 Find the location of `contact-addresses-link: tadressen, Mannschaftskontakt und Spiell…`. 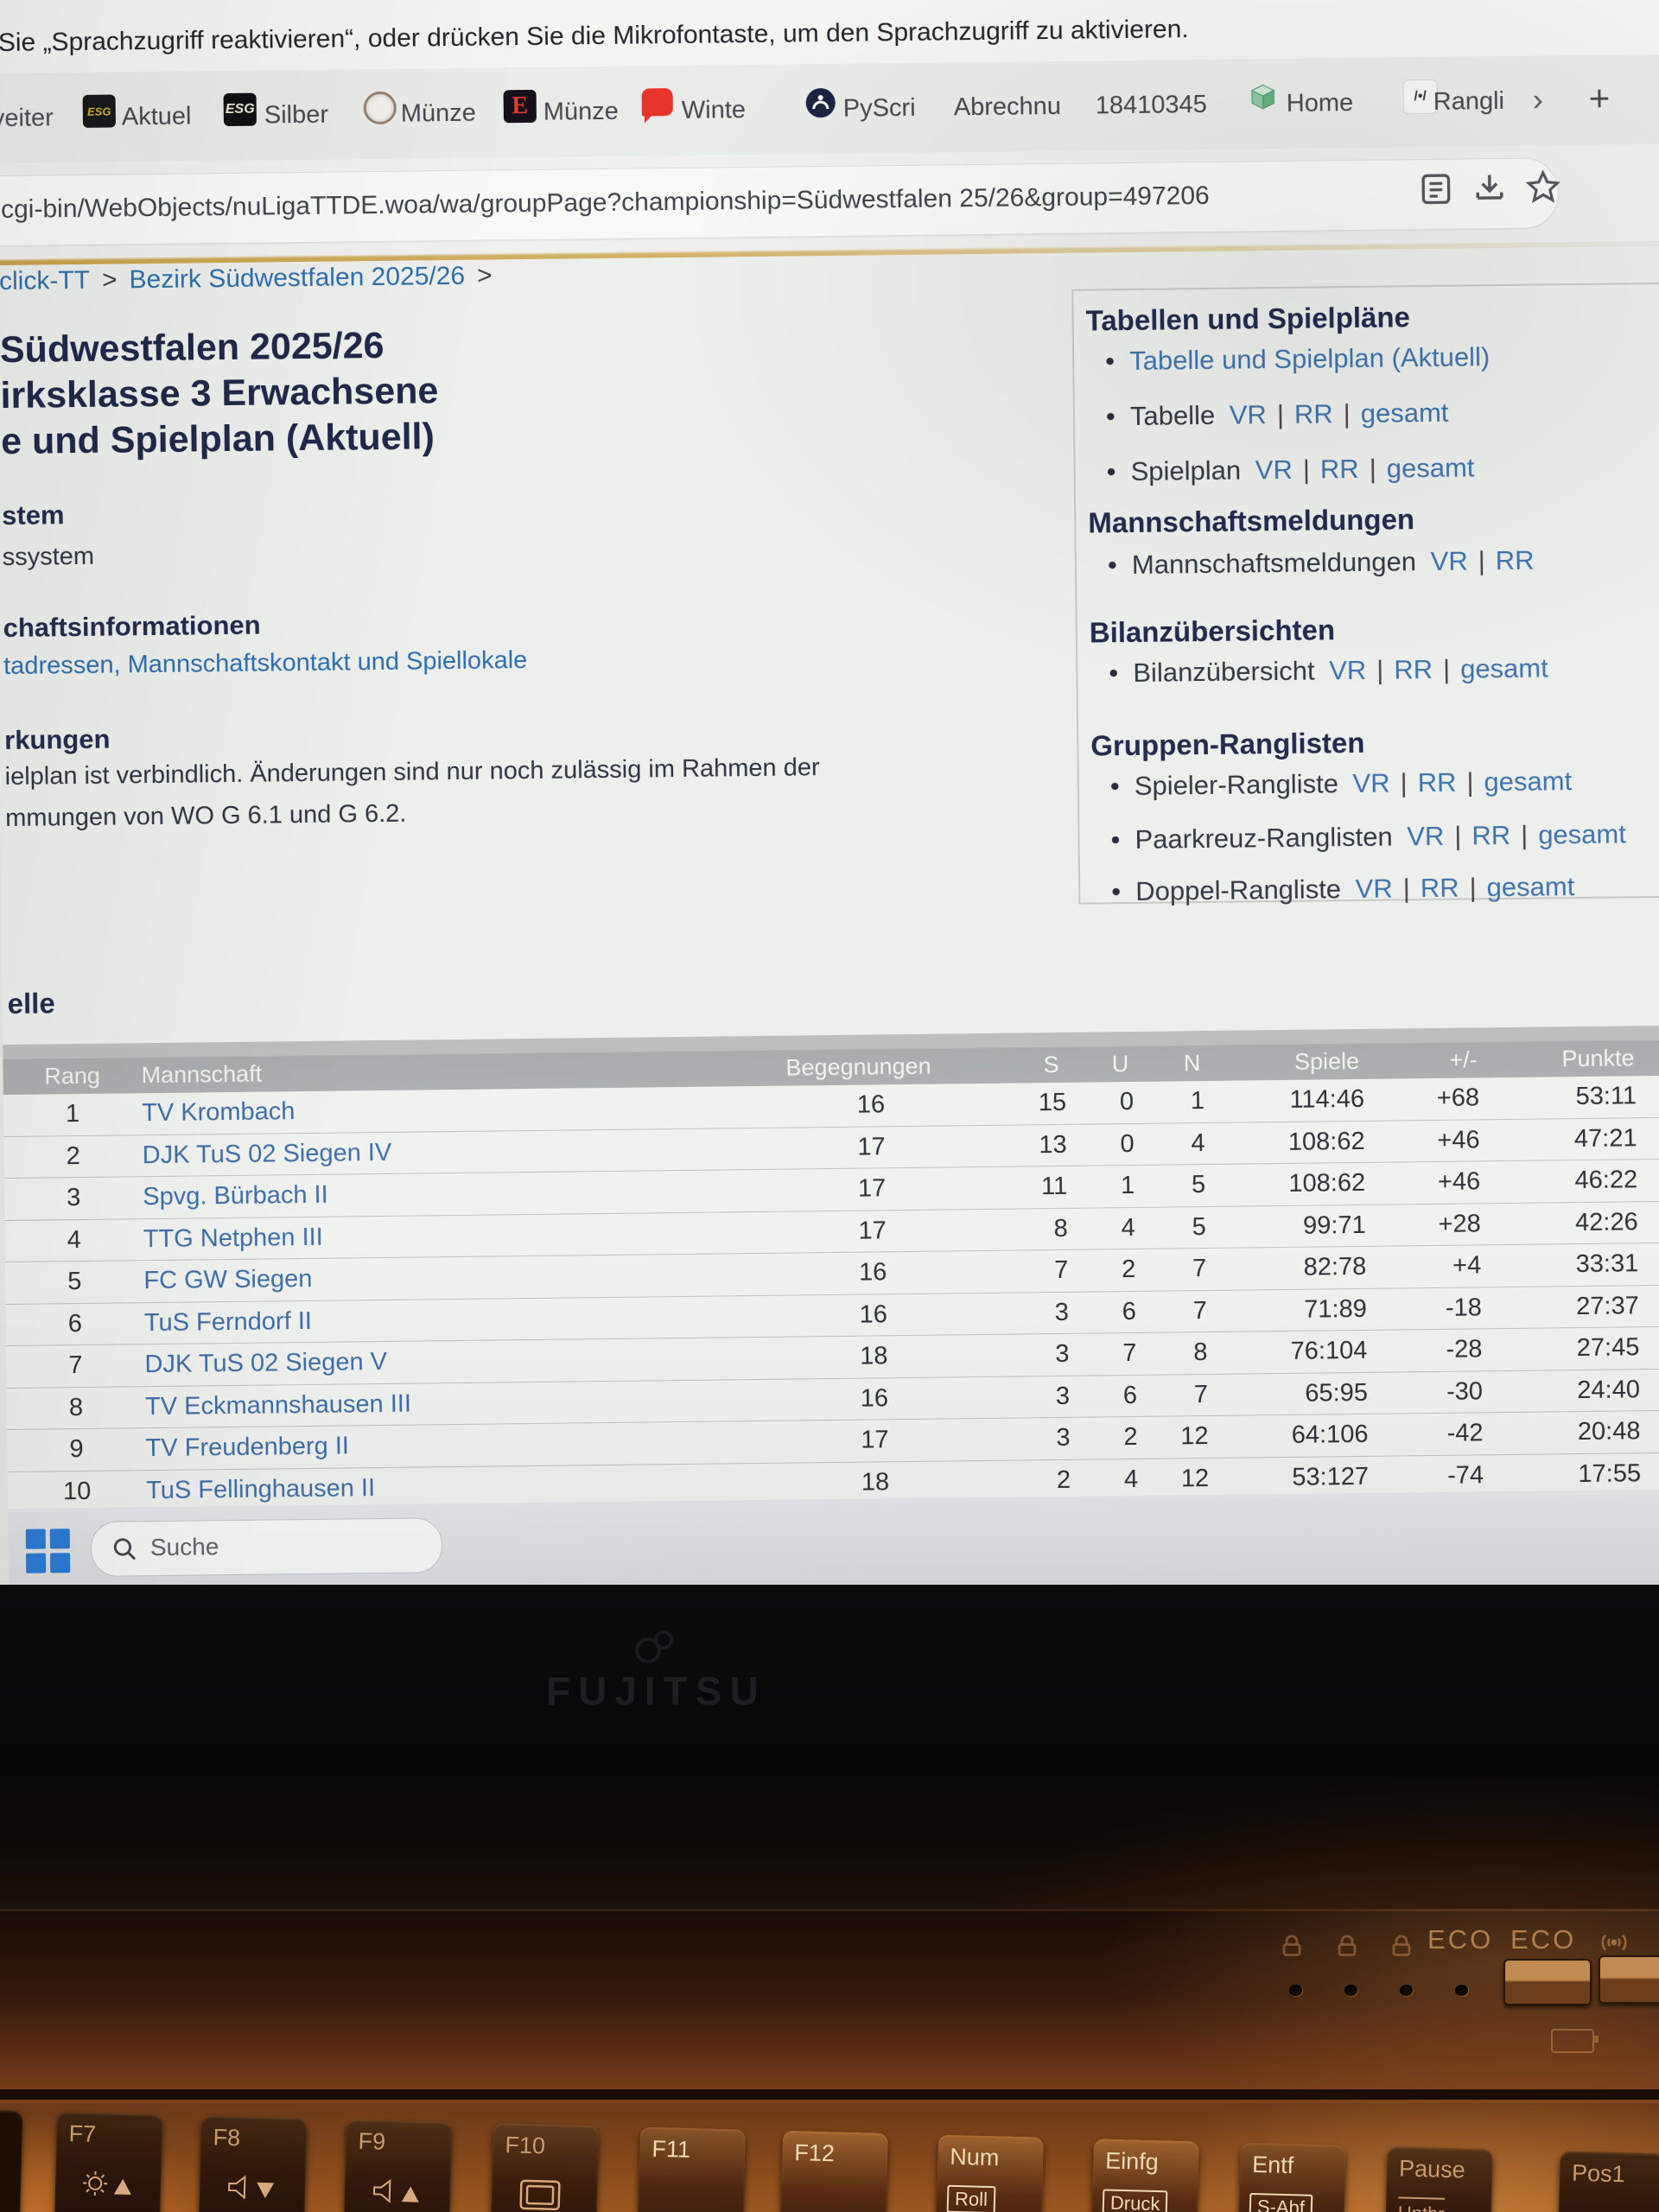

contact-addresses-link: tadressen, Mannschaftskontakt und Spiell… is located at coordinates (265, 663).